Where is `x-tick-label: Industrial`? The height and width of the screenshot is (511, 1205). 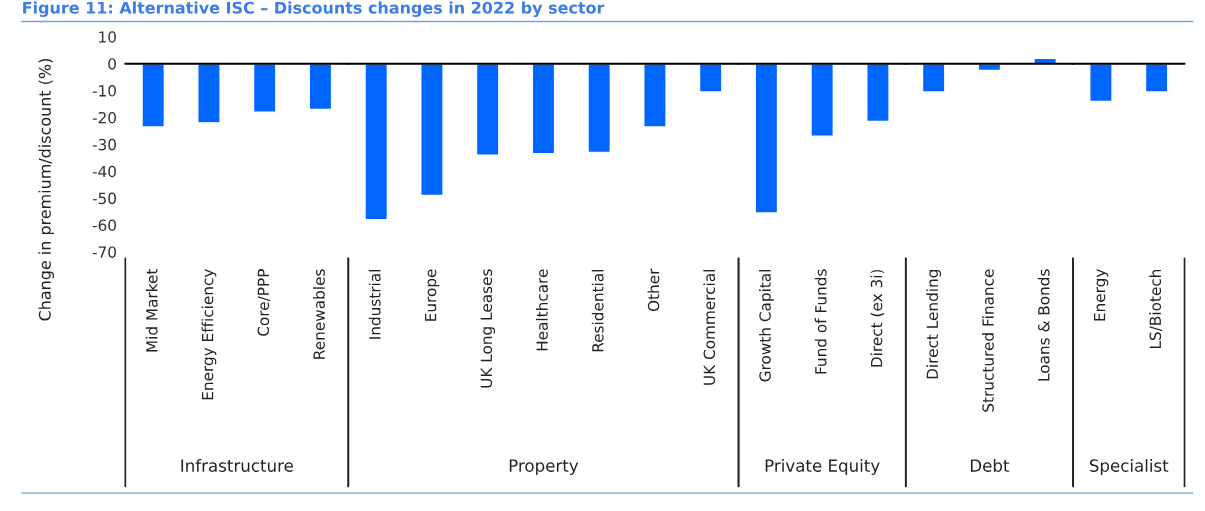 x-tick-label: Industrial is located at coordinates (374, 304).